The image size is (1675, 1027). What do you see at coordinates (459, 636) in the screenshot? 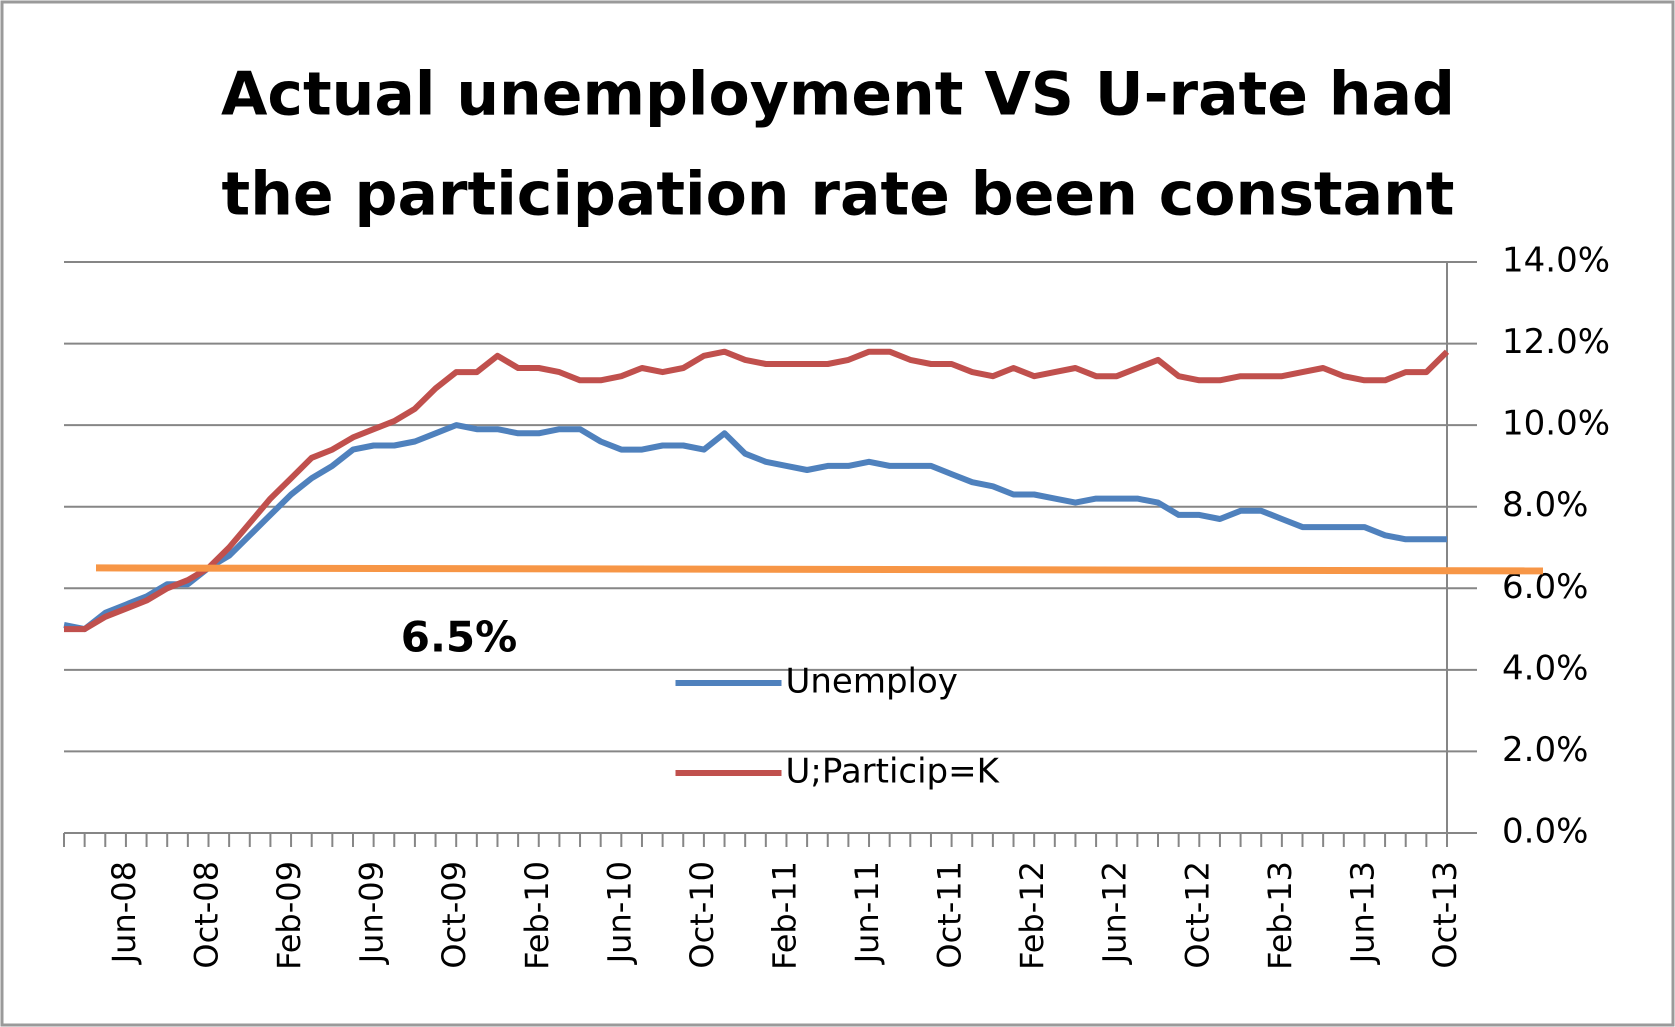
I see `reference-label: 6.5%` at bounding box center [459, 636].